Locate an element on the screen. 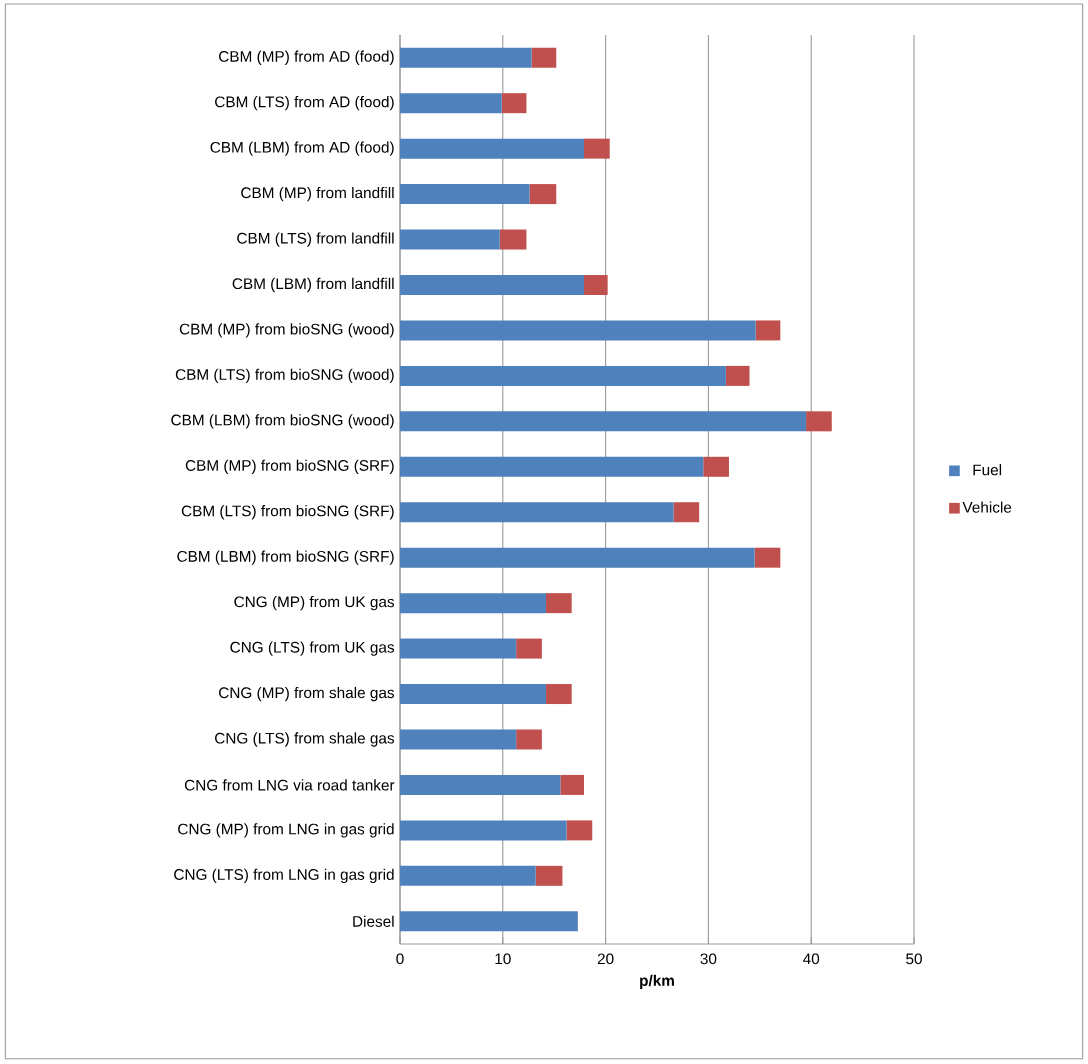  y-tick-label: CNG (LTS) from LNG in gas grid is located at coordinates (284, 875).